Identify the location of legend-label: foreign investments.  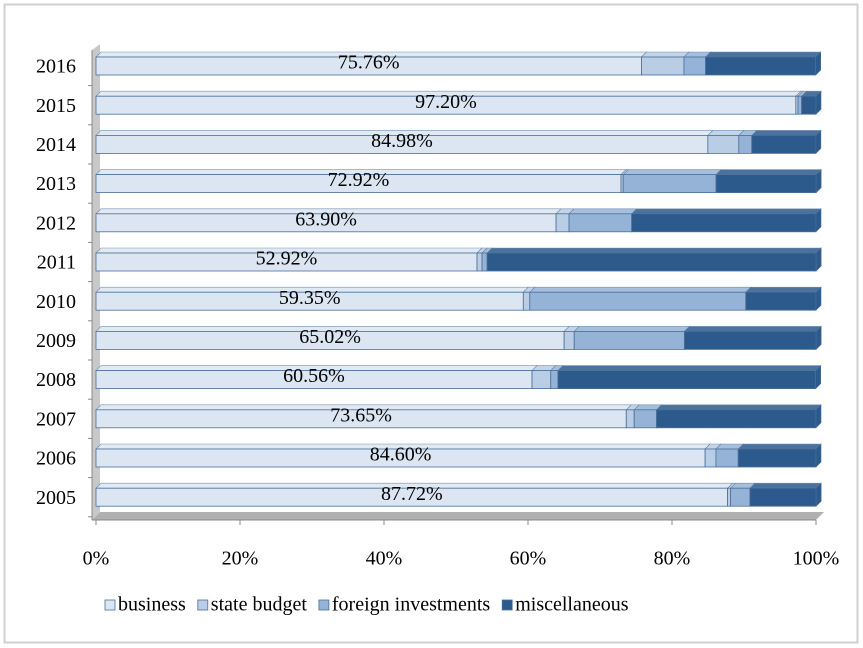
(411, 605).